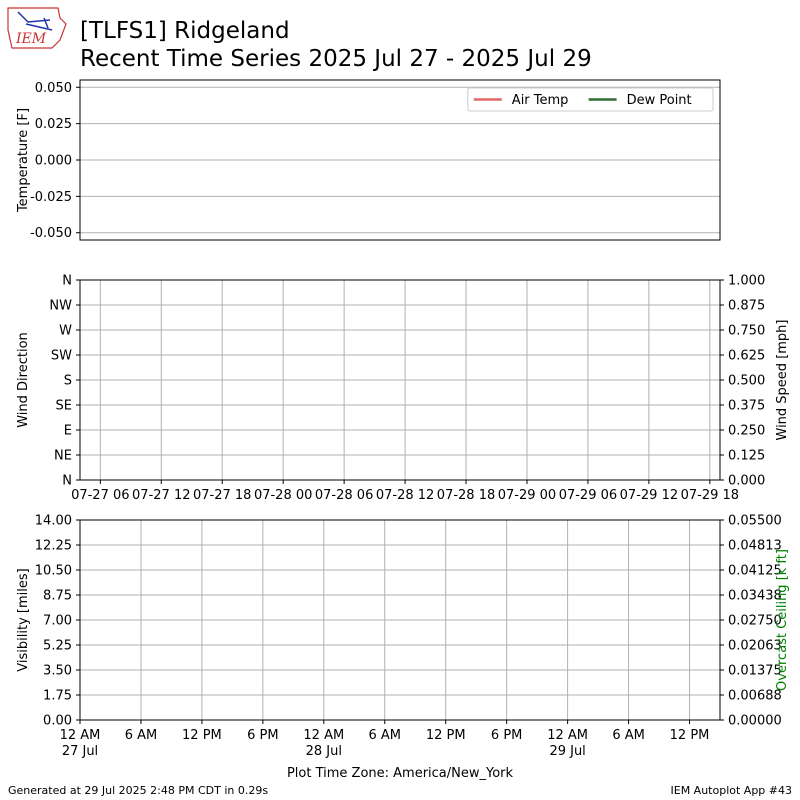 This screenshot has width=800, height=800. Describe the element at coordinates (344, 495) in the screenshot. I see `x-tick-label: 07-28 06` at that location.